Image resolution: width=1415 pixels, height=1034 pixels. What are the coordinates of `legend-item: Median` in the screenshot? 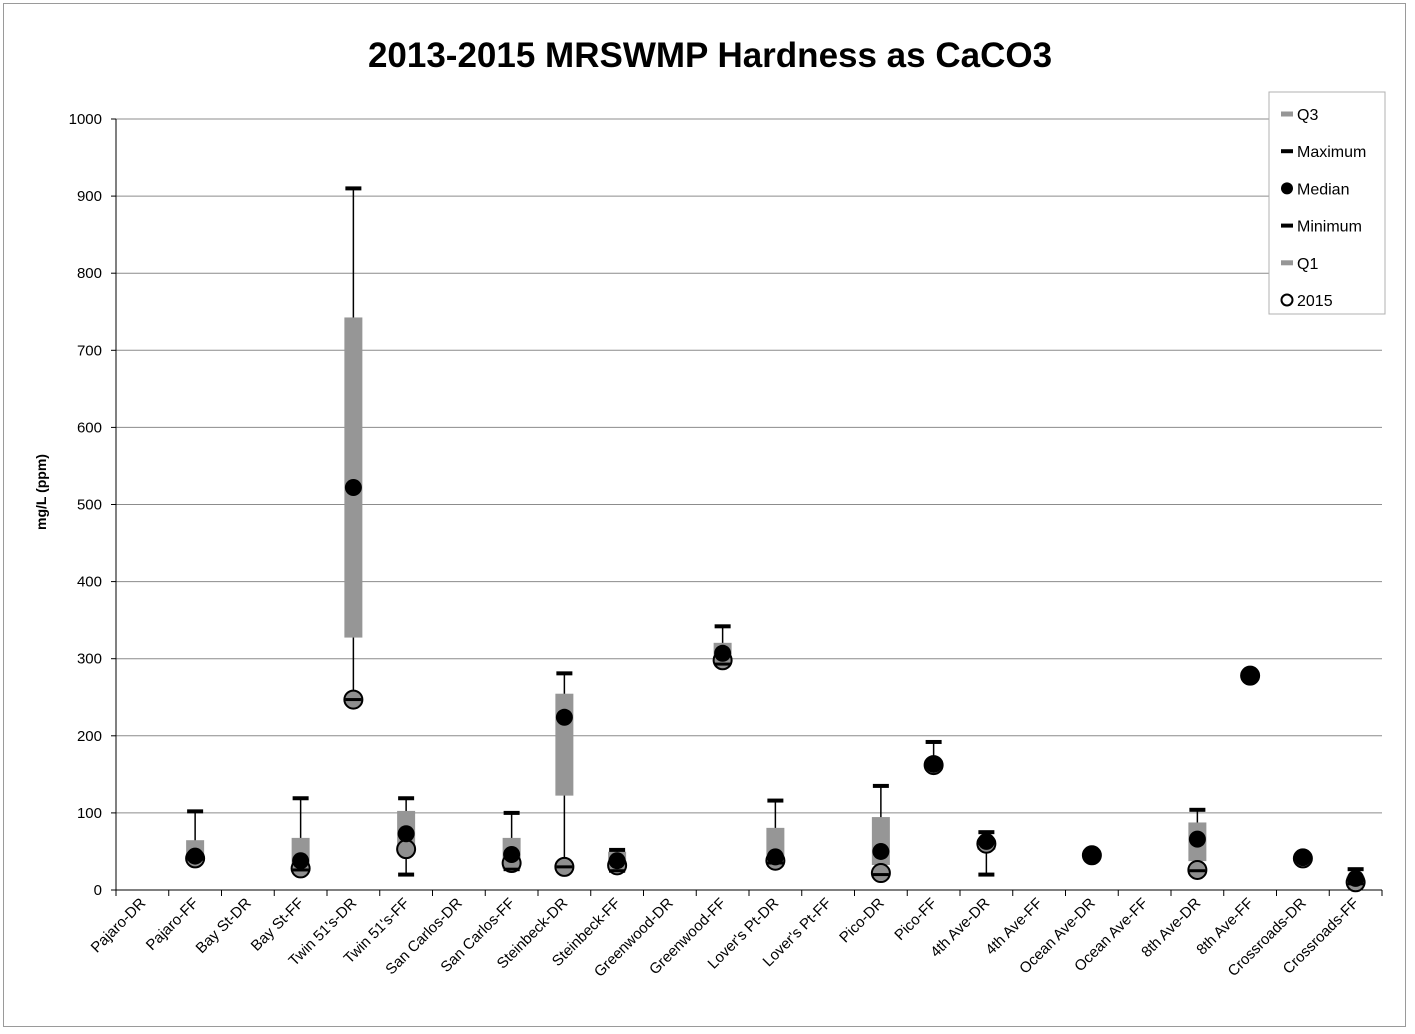 It's located at (1315, 189).